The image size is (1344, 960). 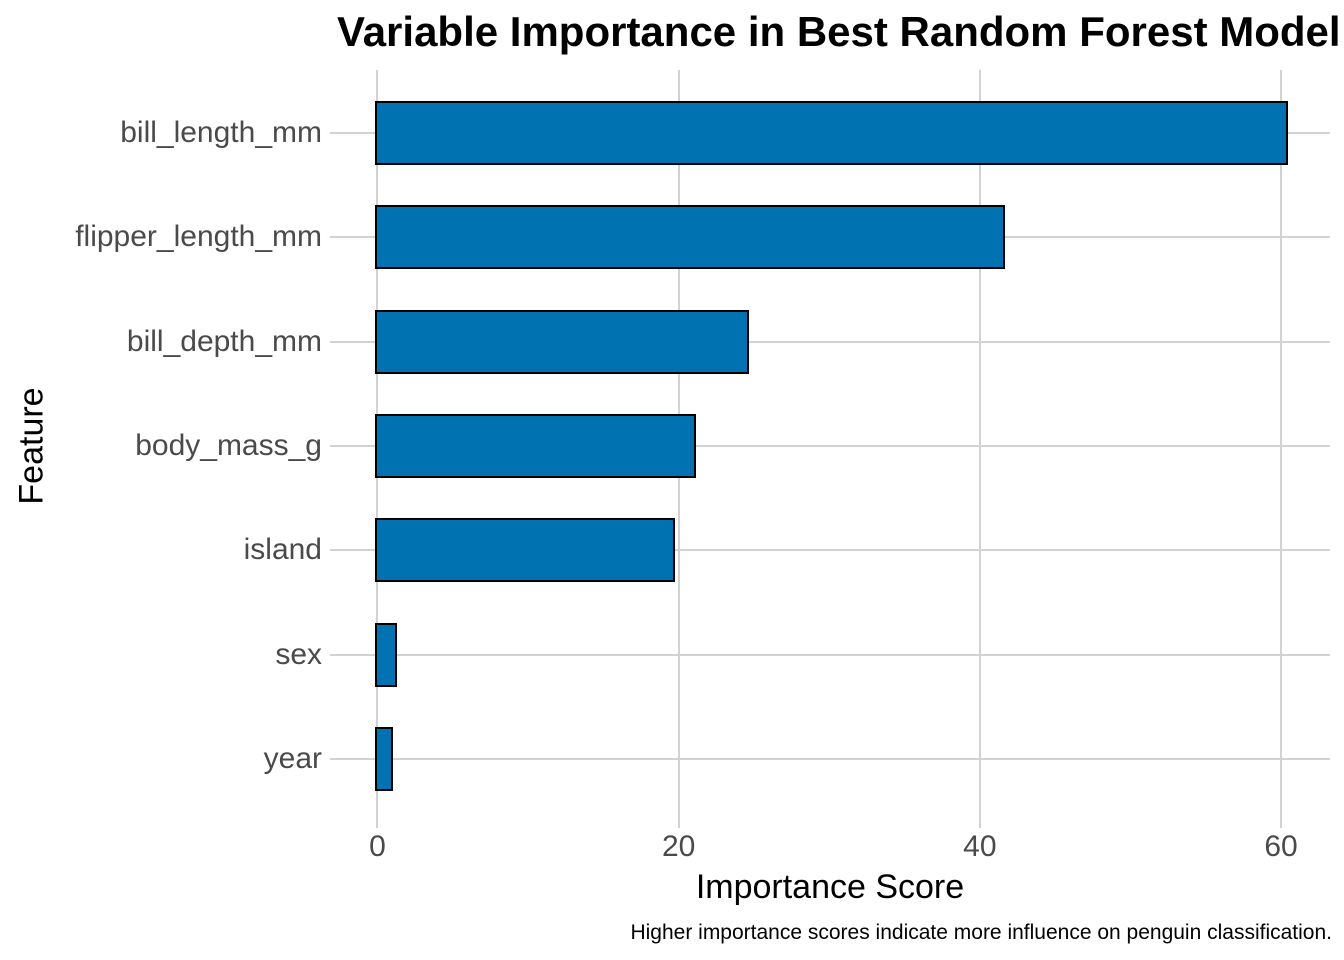 What do you see at coordinates (689, 237) in the screenshot?
I see `bar-flipper_length_mm` at bounding box center [689, 237].